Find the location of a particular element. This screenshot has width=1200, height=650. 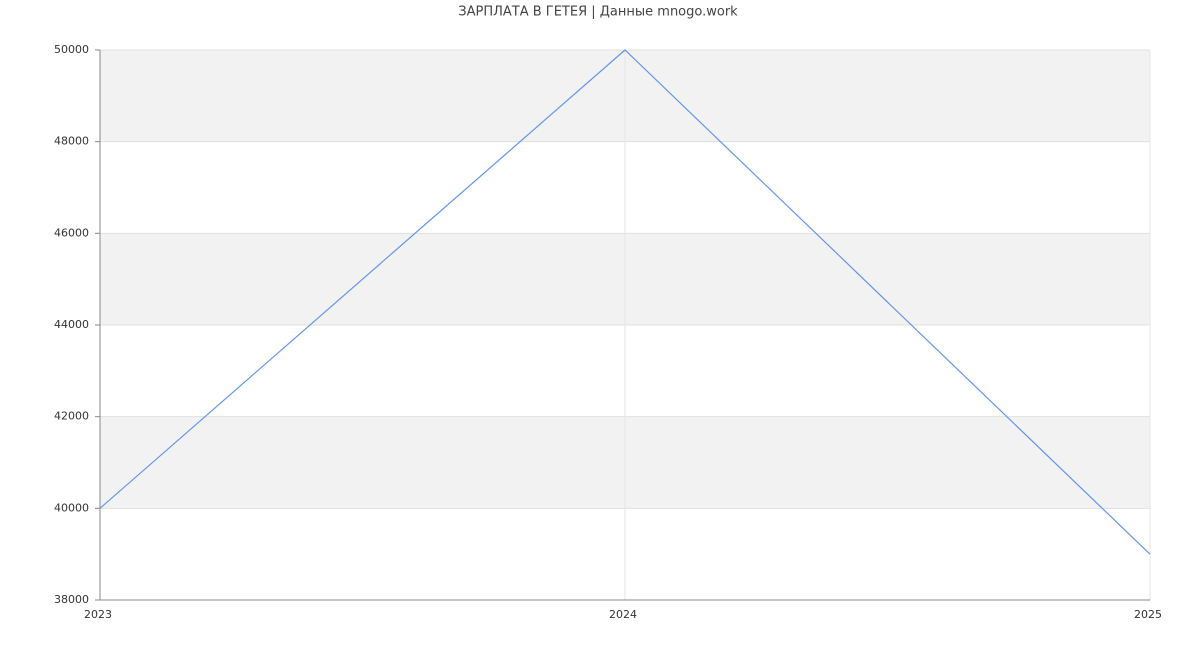

y-tick-label: 40000 is located at coordinates (71, 507).